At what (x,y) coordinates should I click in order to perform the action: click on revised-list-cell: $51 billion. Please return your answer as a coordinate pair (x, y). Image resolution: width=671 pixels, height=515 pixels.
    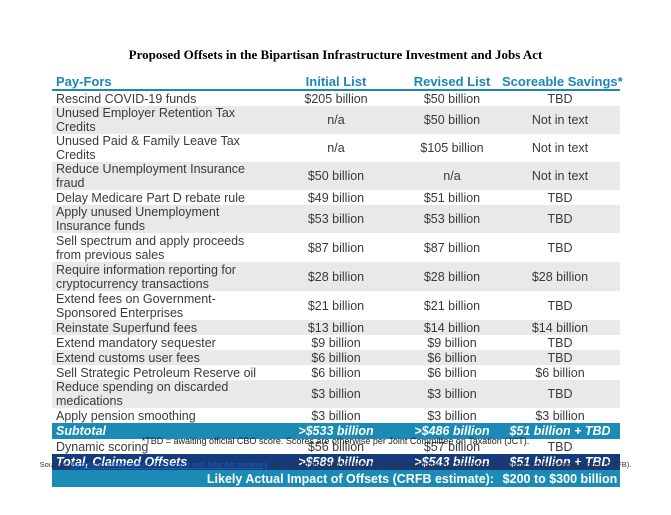
    Looking at the image, I should click on (452, 197).